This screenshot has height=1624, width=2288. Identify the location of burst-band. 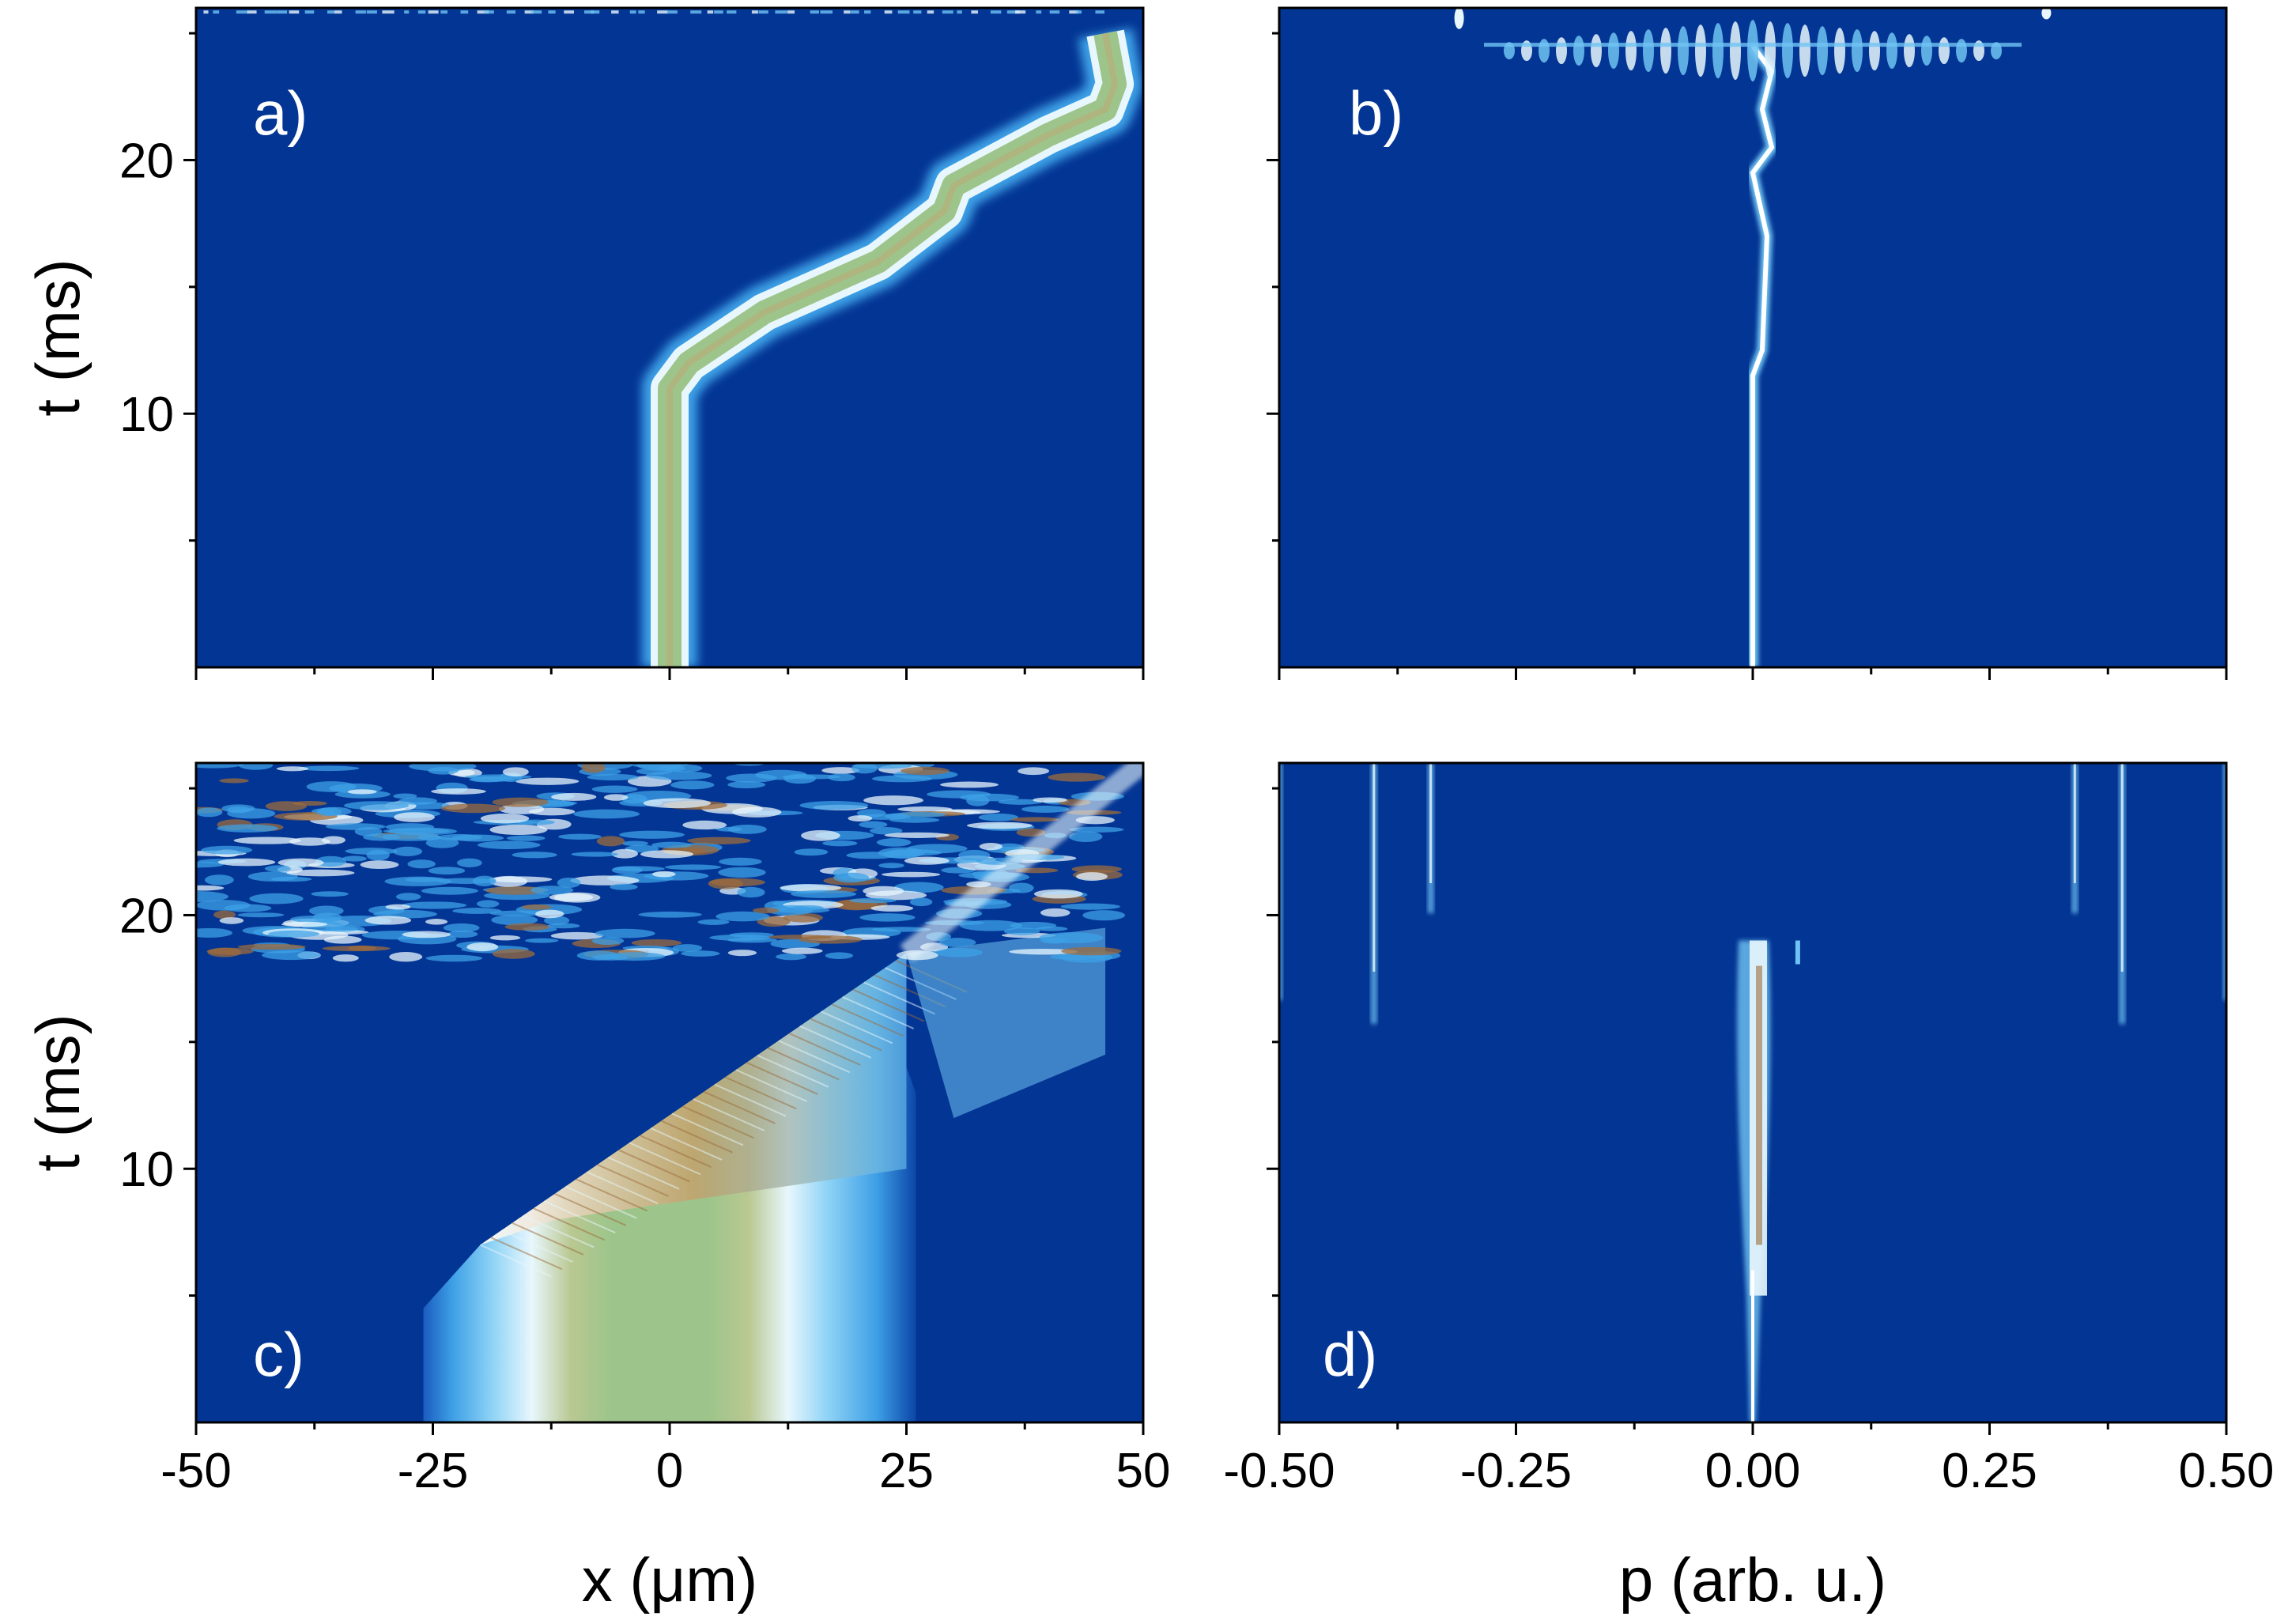
(1753, 45).